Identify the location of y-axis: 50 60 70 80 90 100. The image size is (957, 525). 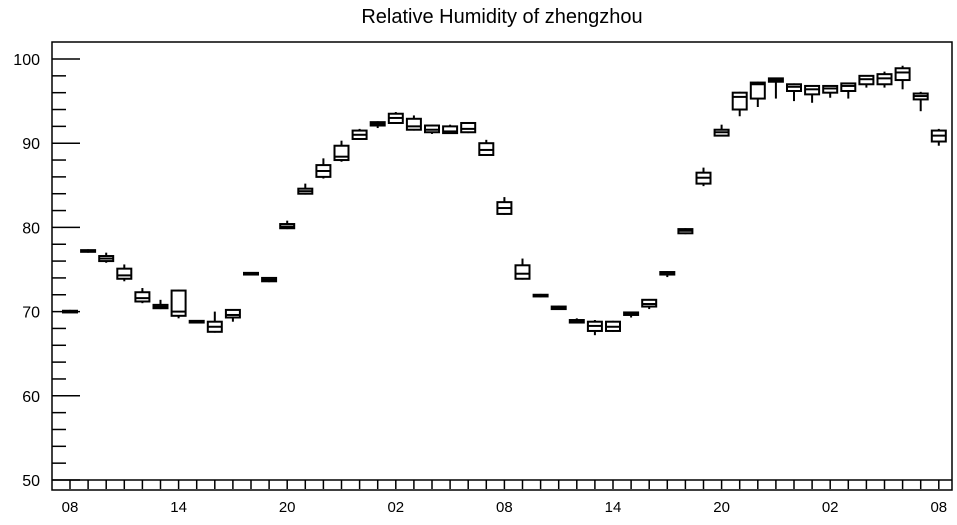
(46, 271).